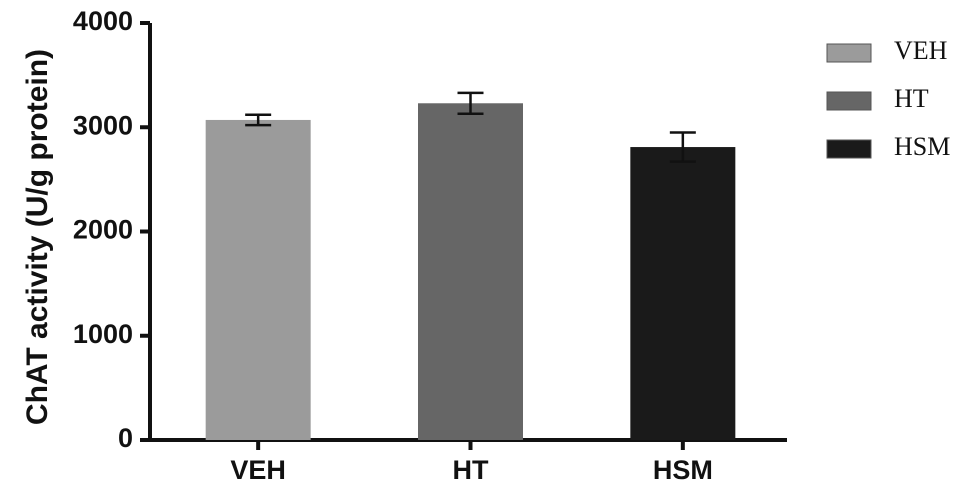 This screenshot has width=969, height=494. I want to click on bar-veh, so click(258, 279).